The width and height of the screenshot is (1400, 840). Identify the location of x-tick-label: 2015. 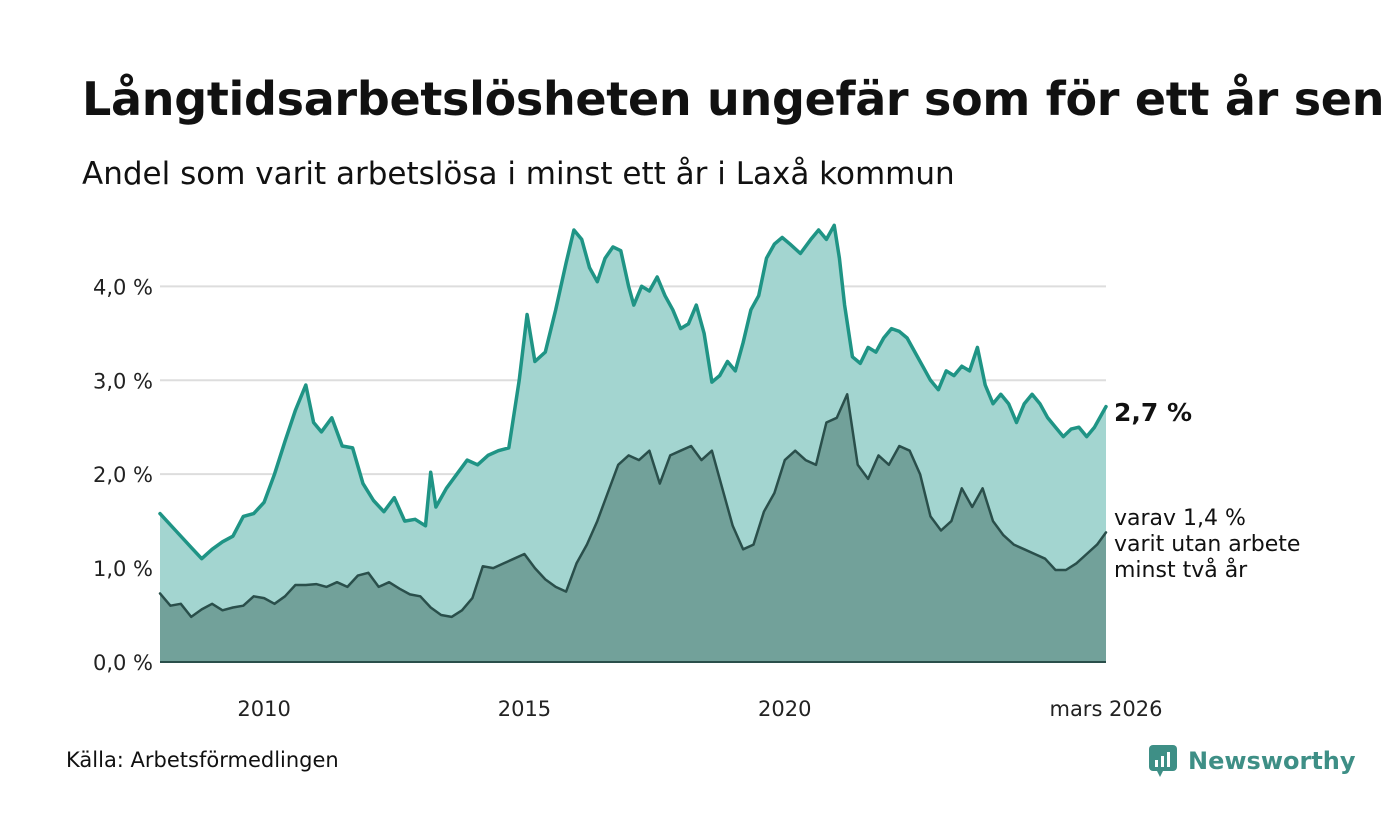
(524, 709).